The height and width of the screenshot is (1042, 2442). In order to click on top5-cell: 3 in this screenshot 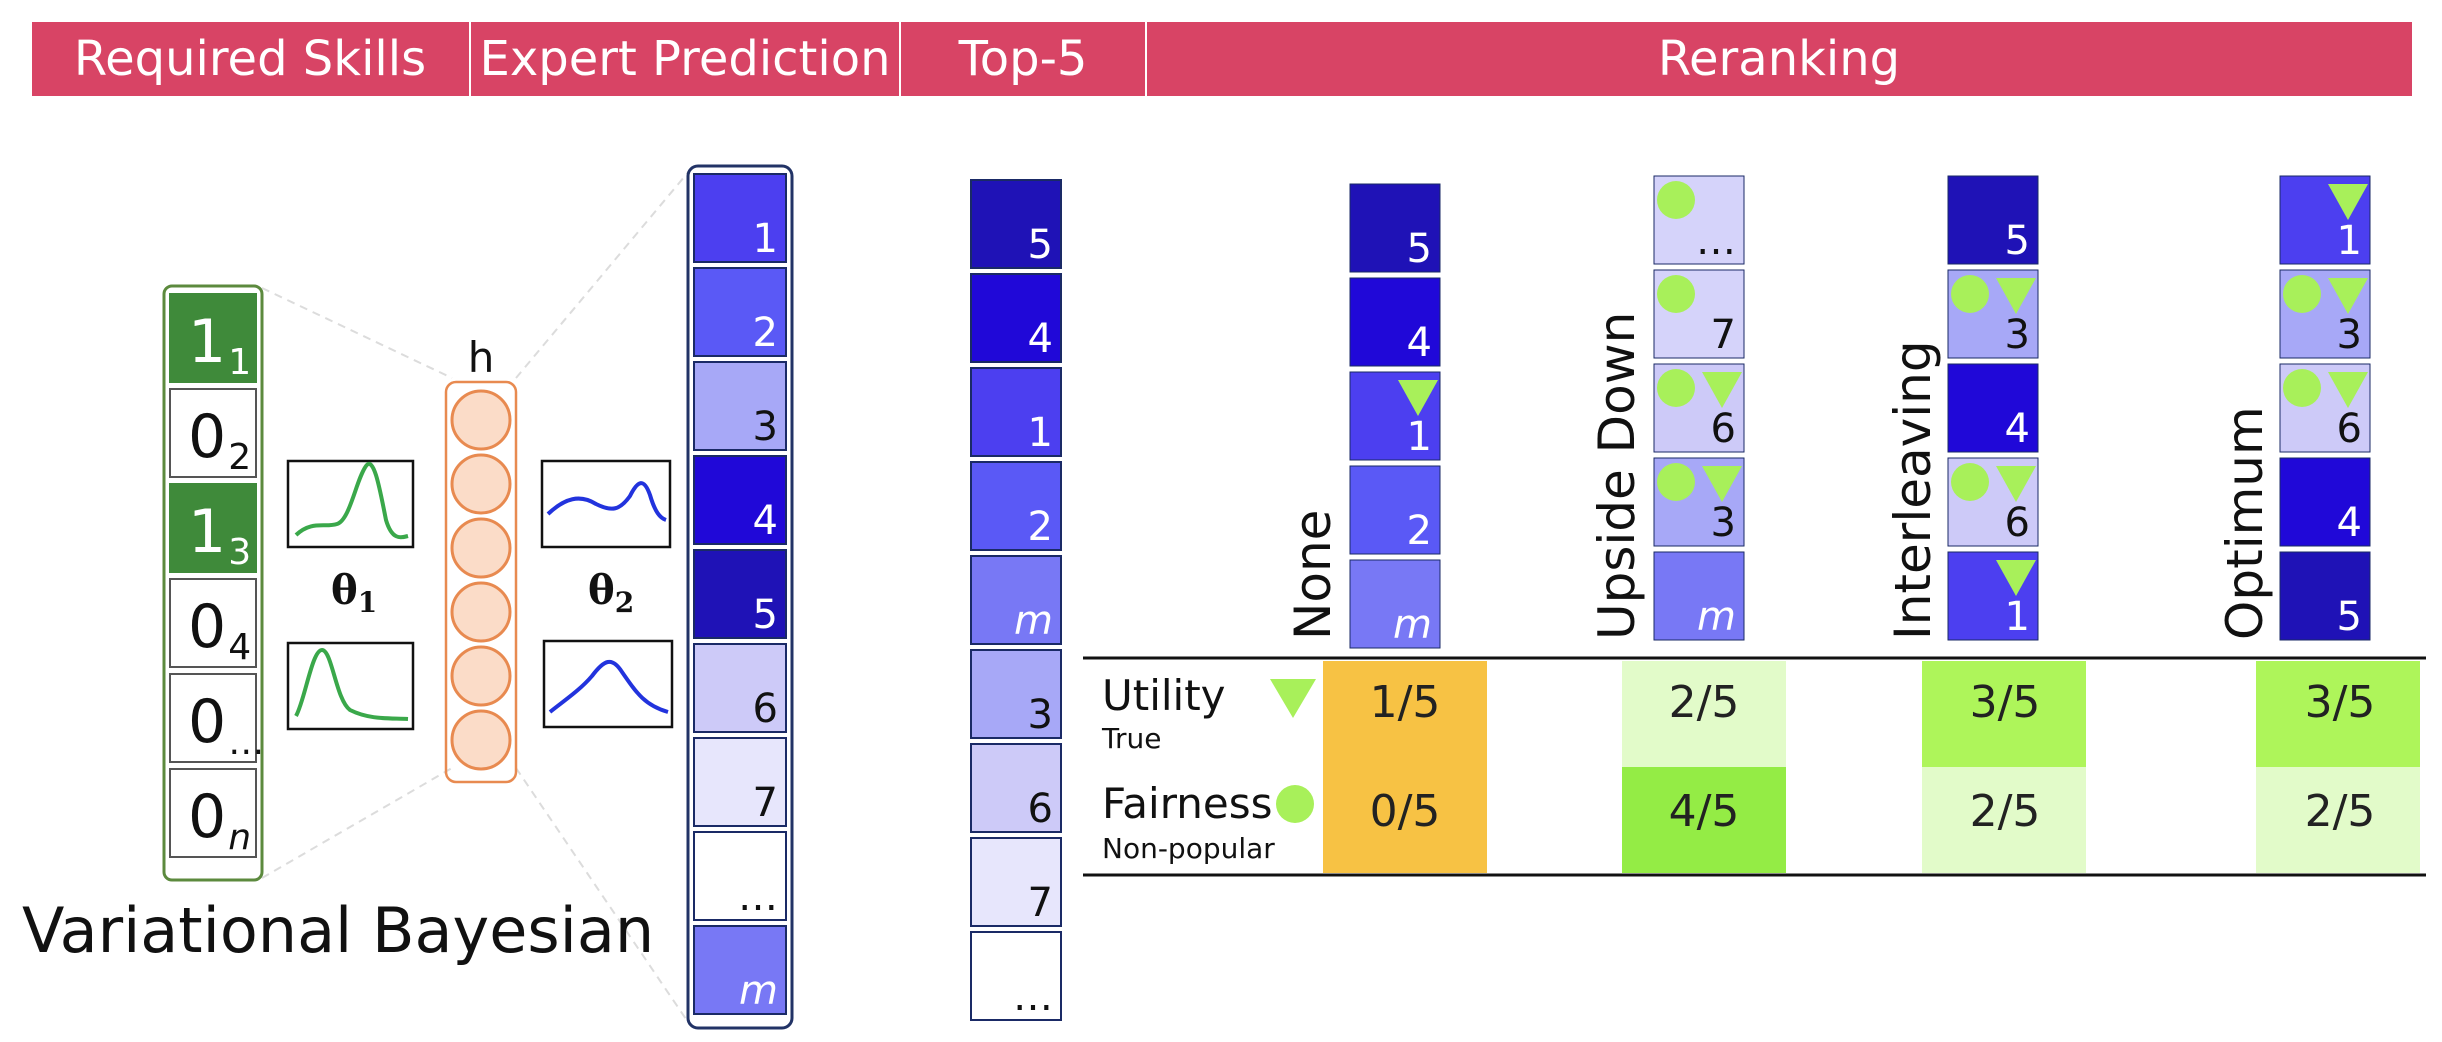, I will do `click(1016, 694)`.